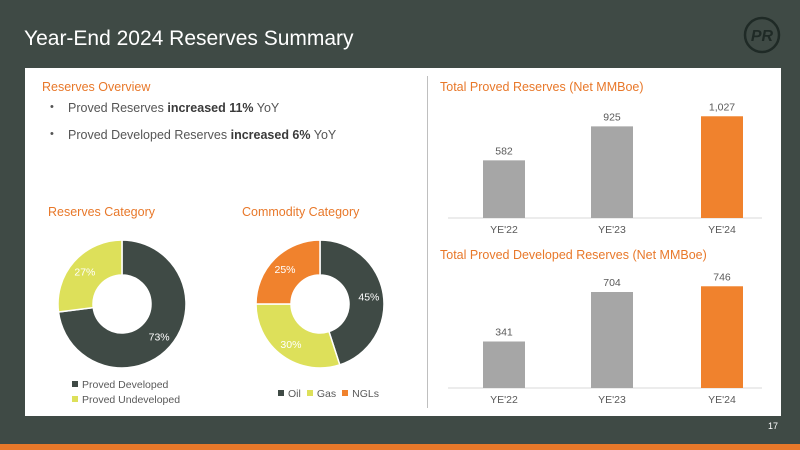 The image size is (800, 450). Describe the element at coordinates (84, 272) in the screenshot. I see `donut-data-label: 27%` at that location.